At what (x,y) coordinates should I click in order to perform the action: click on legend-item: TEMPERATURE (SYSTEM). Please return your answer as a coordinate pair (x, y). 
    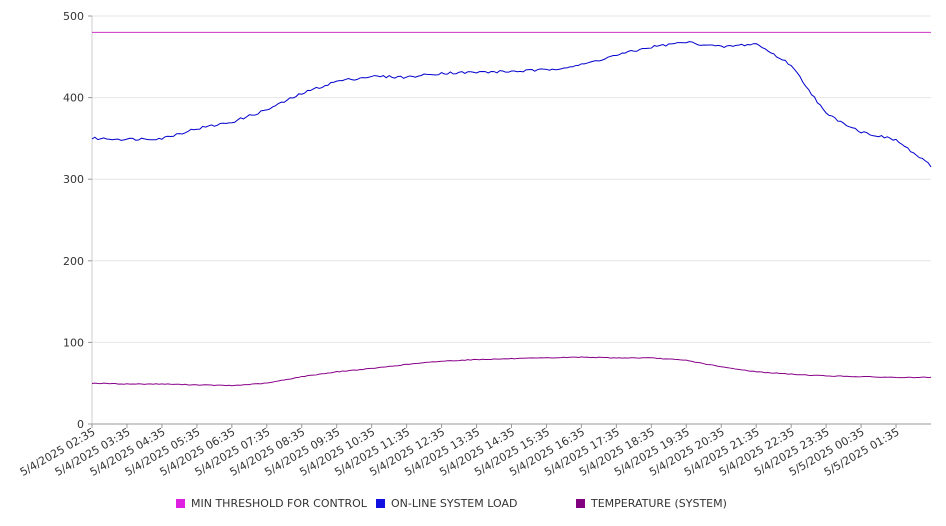
    Looking at the image, I should click on (651, 503).